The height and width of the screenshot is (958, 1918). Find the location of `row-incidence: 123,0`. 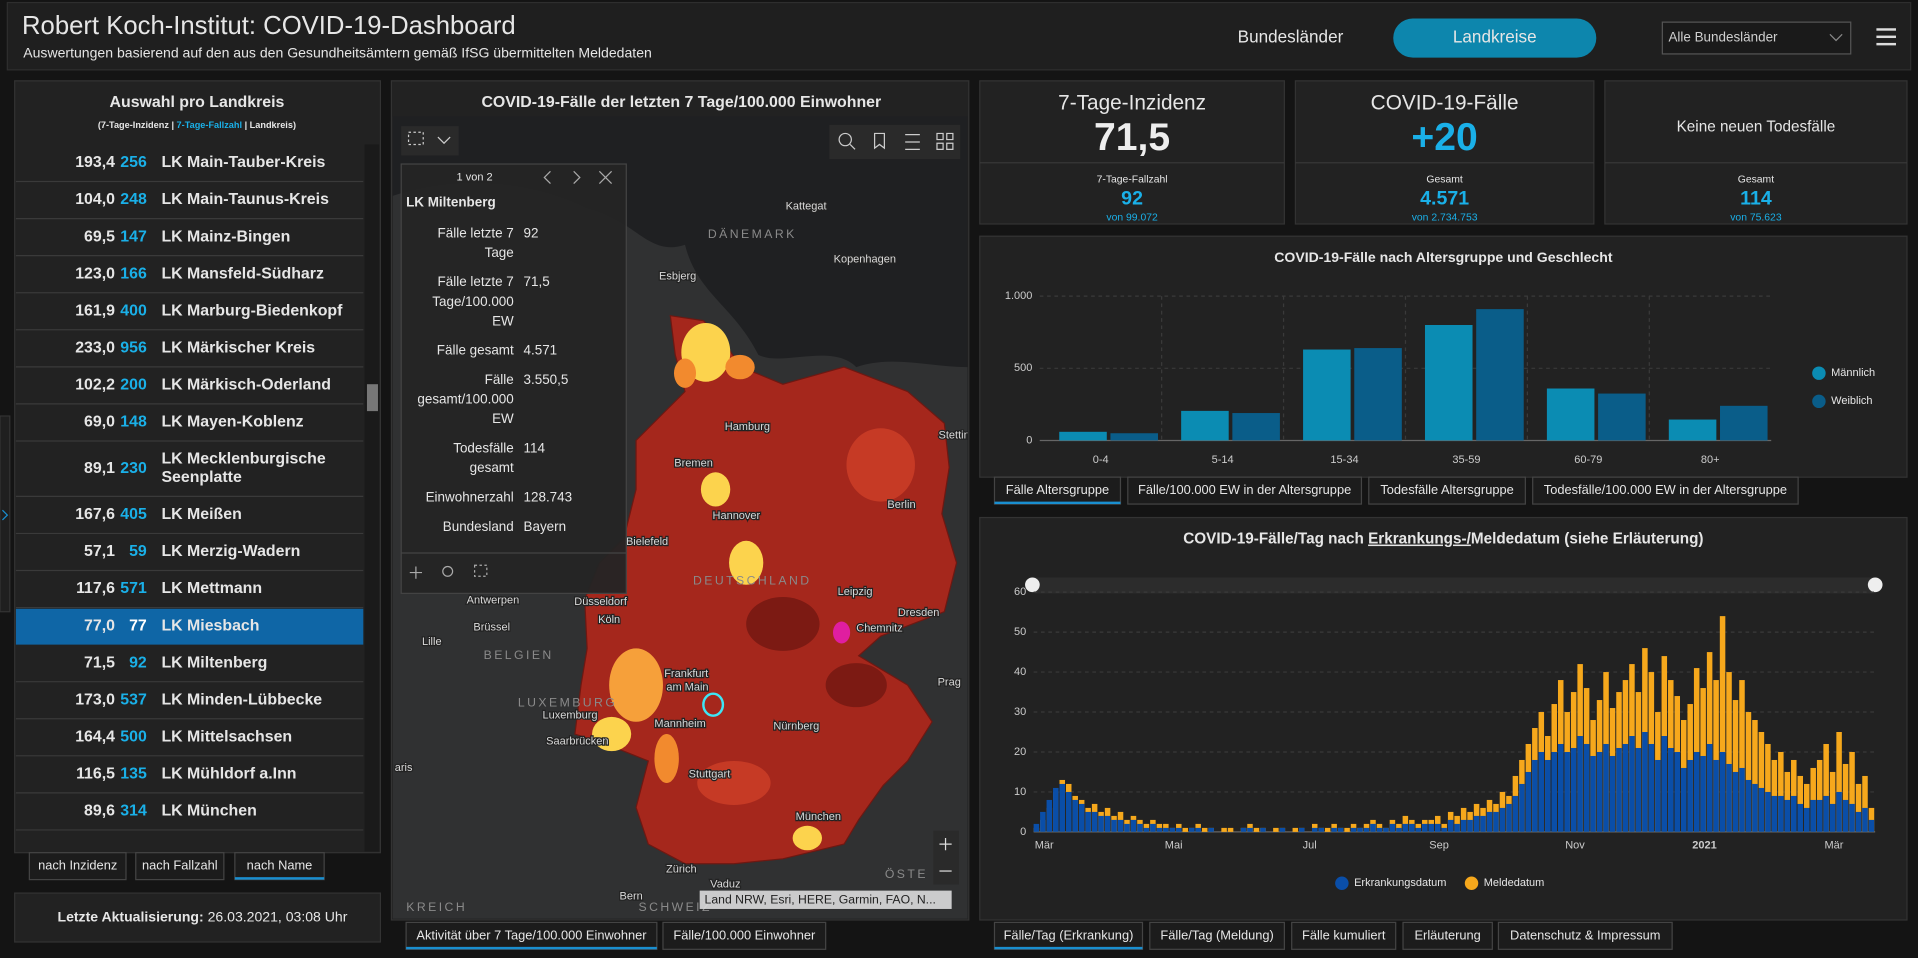

row-incidence: 123,0 is located at coordinates (95, 273).